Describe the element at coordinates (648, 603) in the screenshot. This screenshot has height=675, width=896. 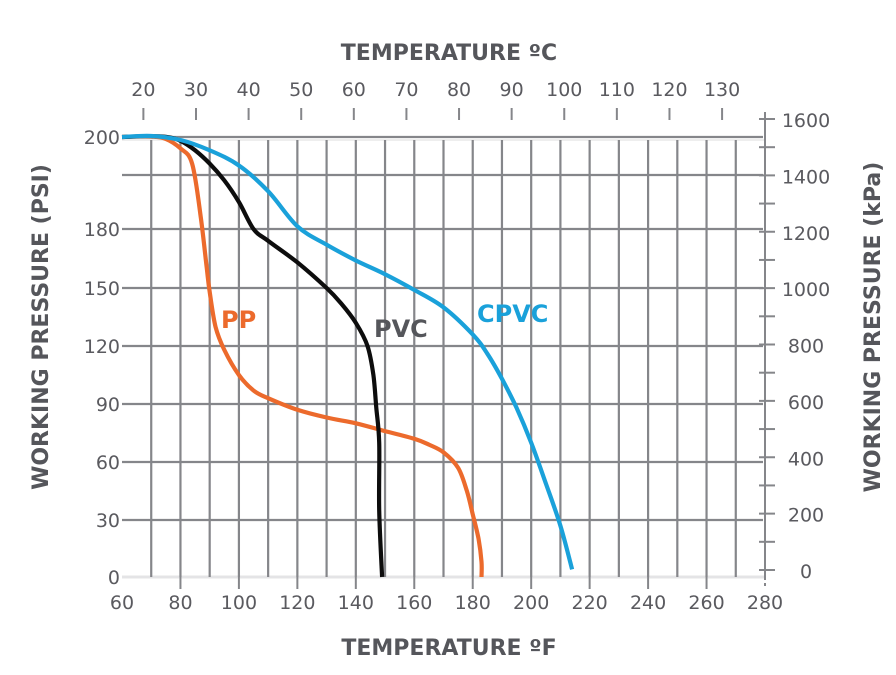
I see `x-tick-label: 240` at that location.